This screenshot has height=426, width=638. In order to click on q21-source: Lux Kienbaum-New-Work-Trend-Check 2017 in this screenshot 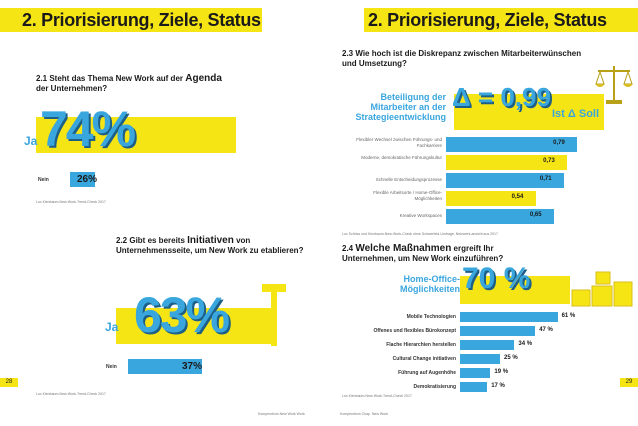, I will do `click(71, 202)`.